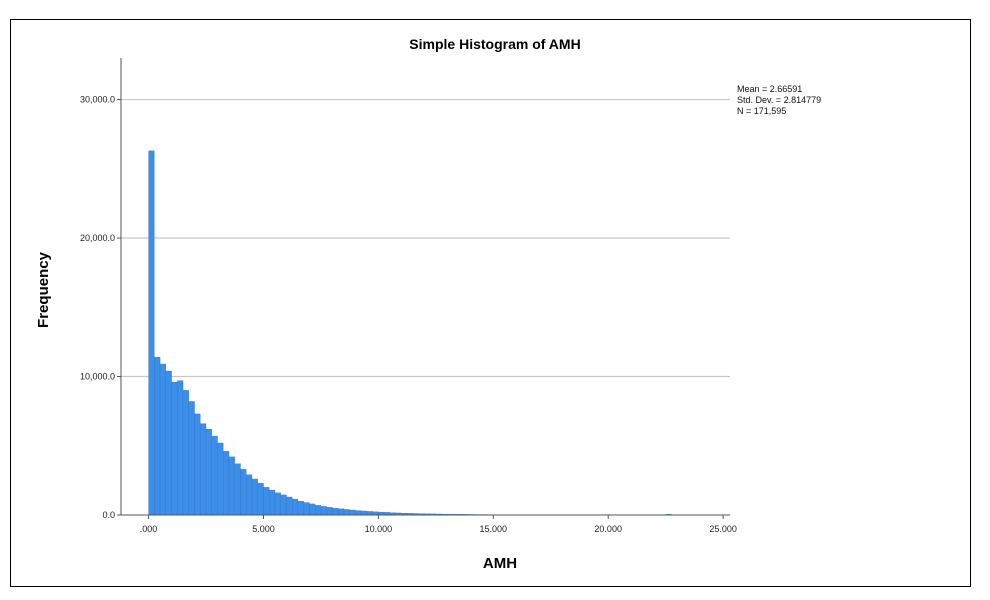 The height and width of the screenshot is (600, 990). I want to click on x-tick-label-3: 15.000, so click(494, 529).